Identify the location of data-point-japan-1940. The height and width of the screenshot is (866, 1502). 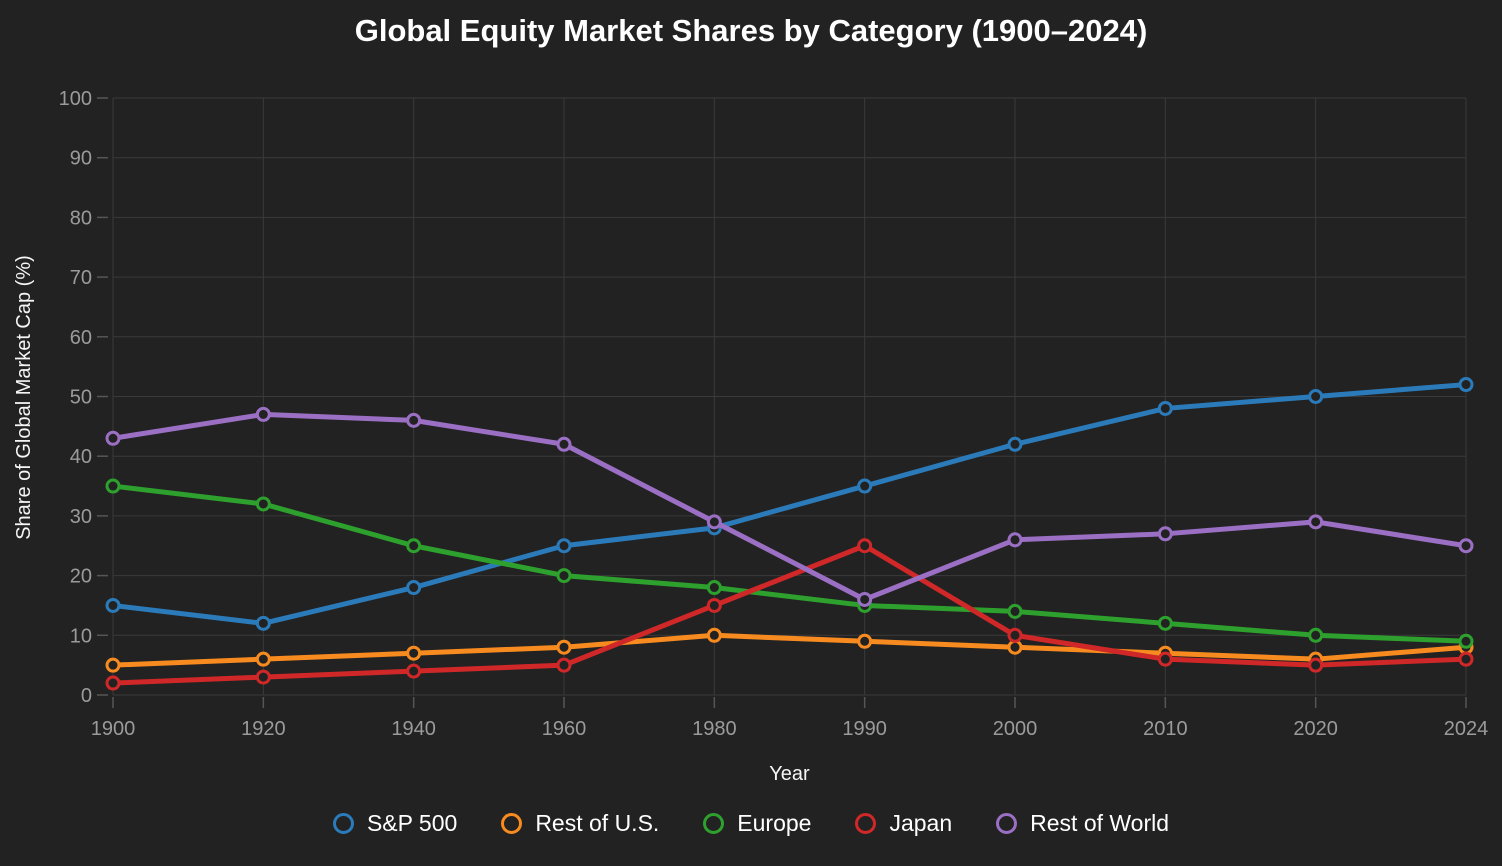
(414, 671).